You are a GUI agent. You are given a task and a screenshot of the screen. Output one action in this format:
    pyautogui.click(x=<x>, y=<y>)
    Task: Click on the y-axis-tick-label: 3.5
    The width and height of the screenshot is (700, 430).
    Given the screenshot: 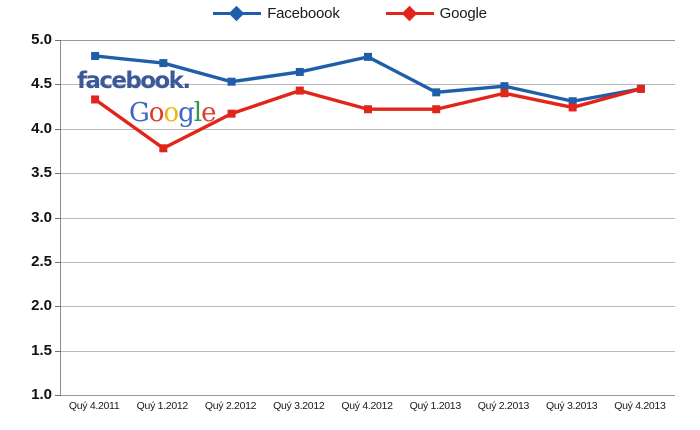 What is the action you would take?
    pyautogui.click(x=41, y=173)
    